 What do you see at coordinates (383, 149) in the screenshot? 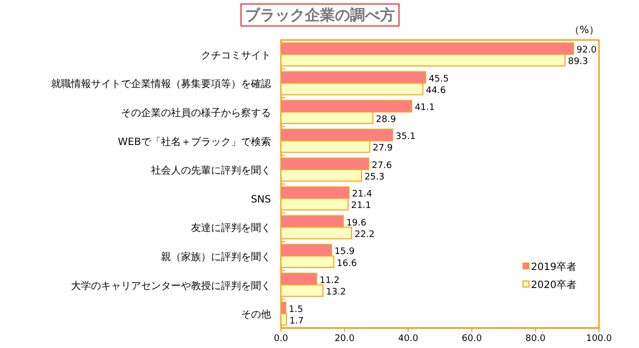
I see `data-label: 27.9` at bounding box center [383, 149].